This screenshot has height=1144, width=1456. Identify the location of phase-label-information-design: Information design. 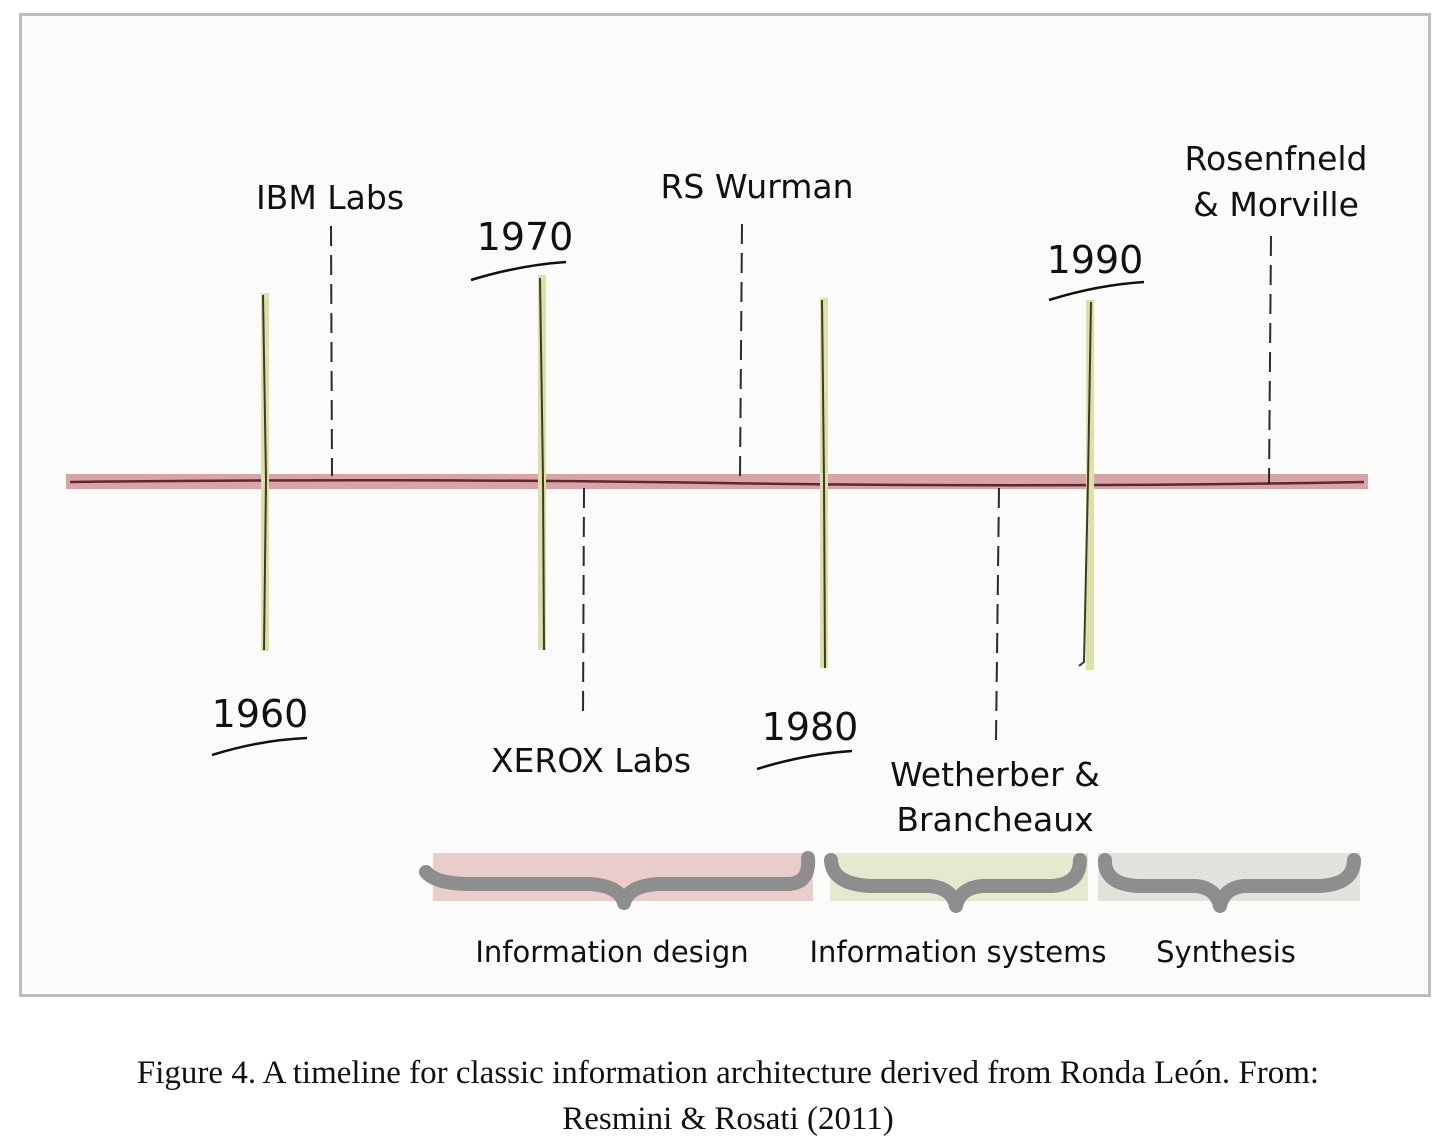
(611, 952).